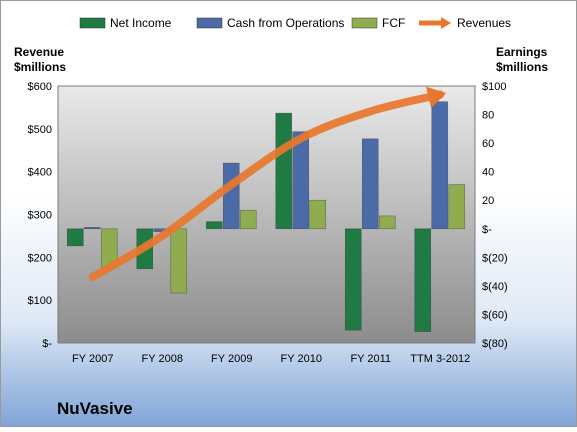 The image size is (577, 432). Describe the element at coordinates (231, 359) in the screenshot. I see `x-axis-tick-label: FY 2009` at that location.